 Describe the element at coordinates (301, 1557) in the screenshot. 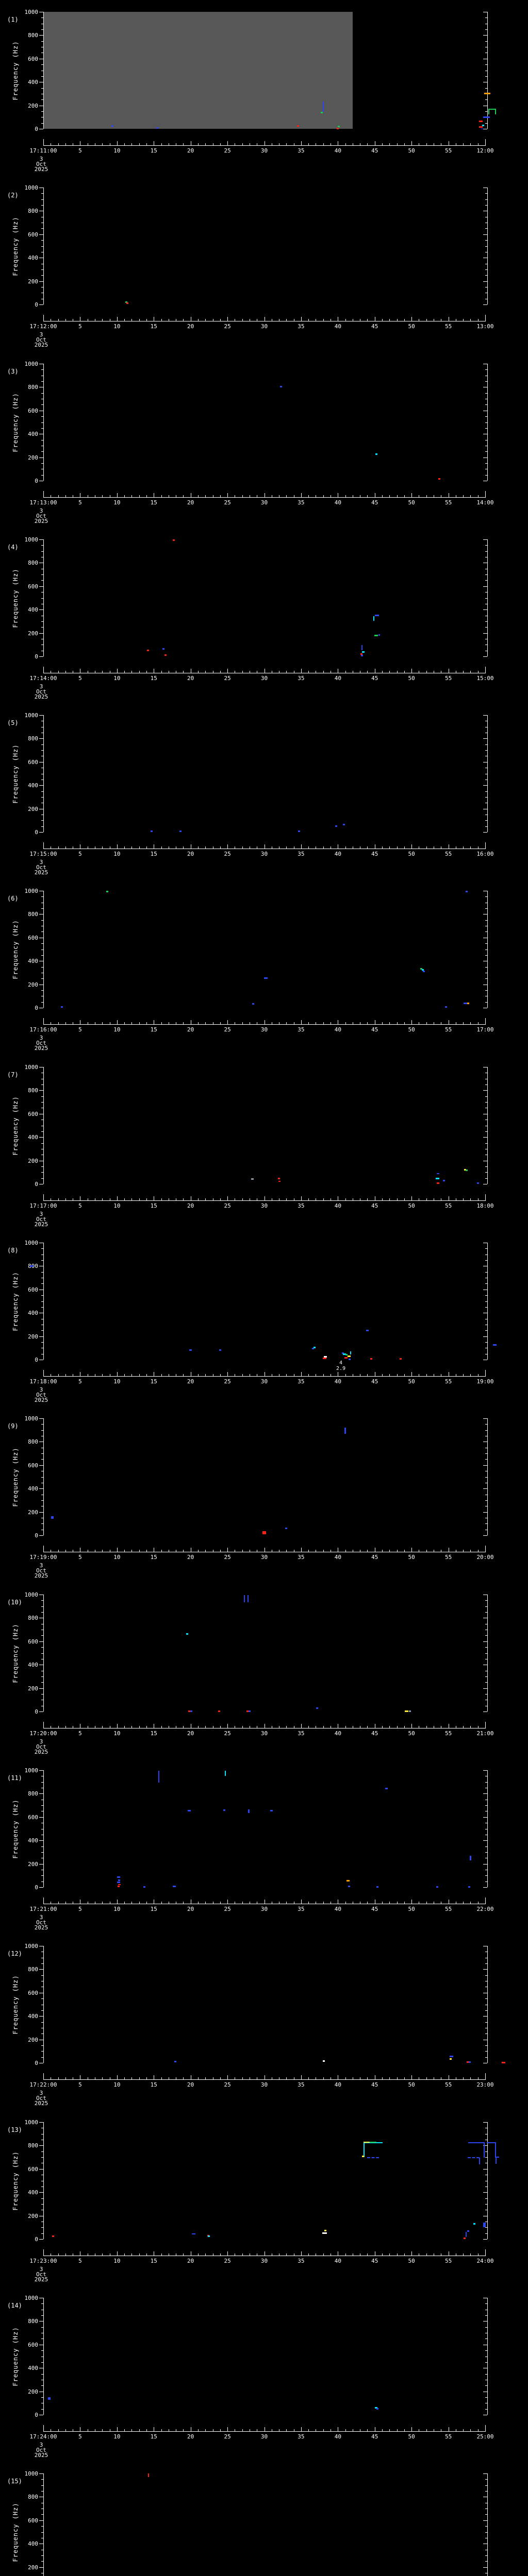

I see `time-tick-label: 35` at that location.